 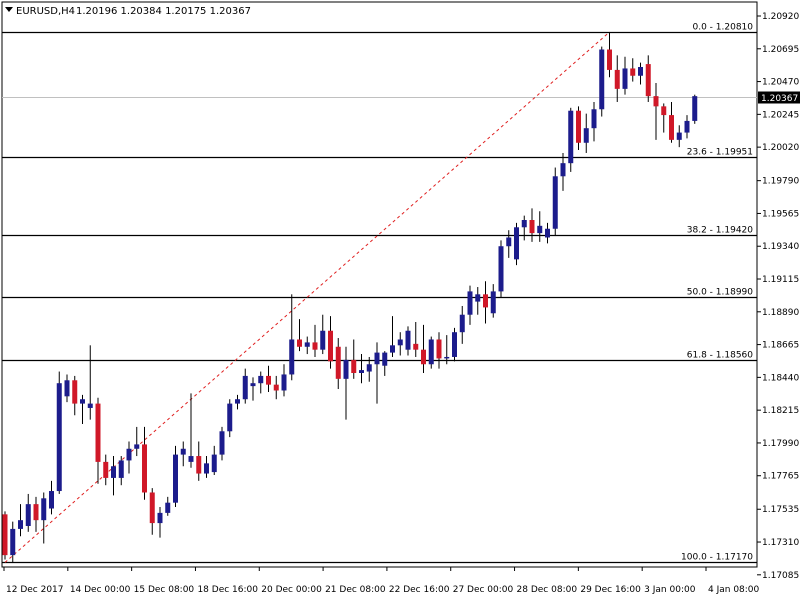 I want to click on time-tick-label: 21 Dec 08:00, so click(x=355, y=590).